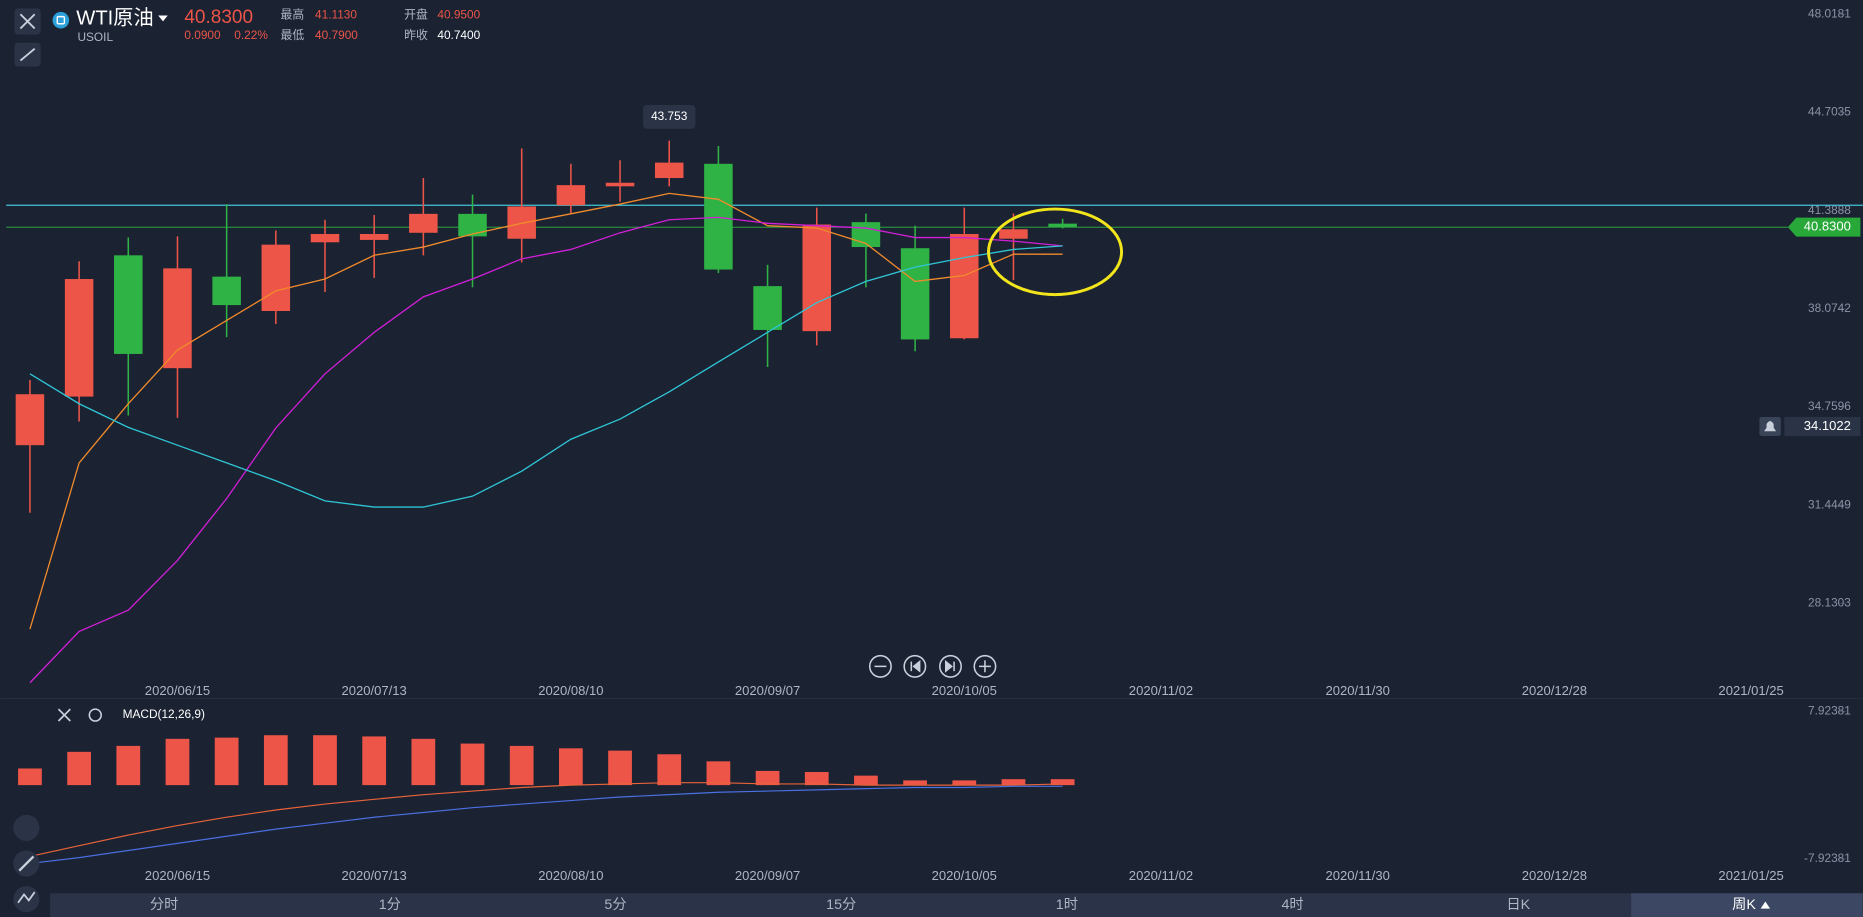 The width and height of the screenshot is (1863, 917). I want to click on timeframe-tab: 周K, so click(1744, 905).